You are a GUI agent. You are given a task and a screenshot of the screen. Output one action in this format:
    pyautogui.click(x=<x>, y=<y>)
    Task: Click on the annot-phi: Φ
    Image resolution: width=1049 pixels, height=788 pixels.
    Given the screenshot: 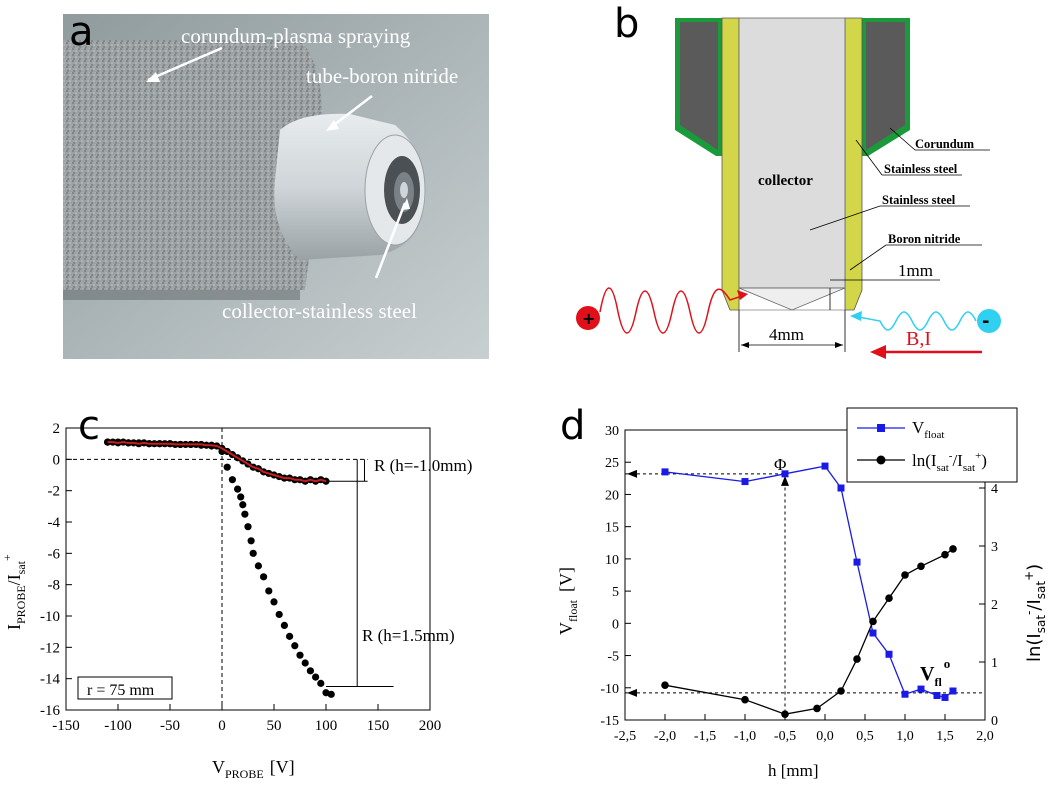 What is the action you would take?
    pyautogui.click(x=780, y=464)
    